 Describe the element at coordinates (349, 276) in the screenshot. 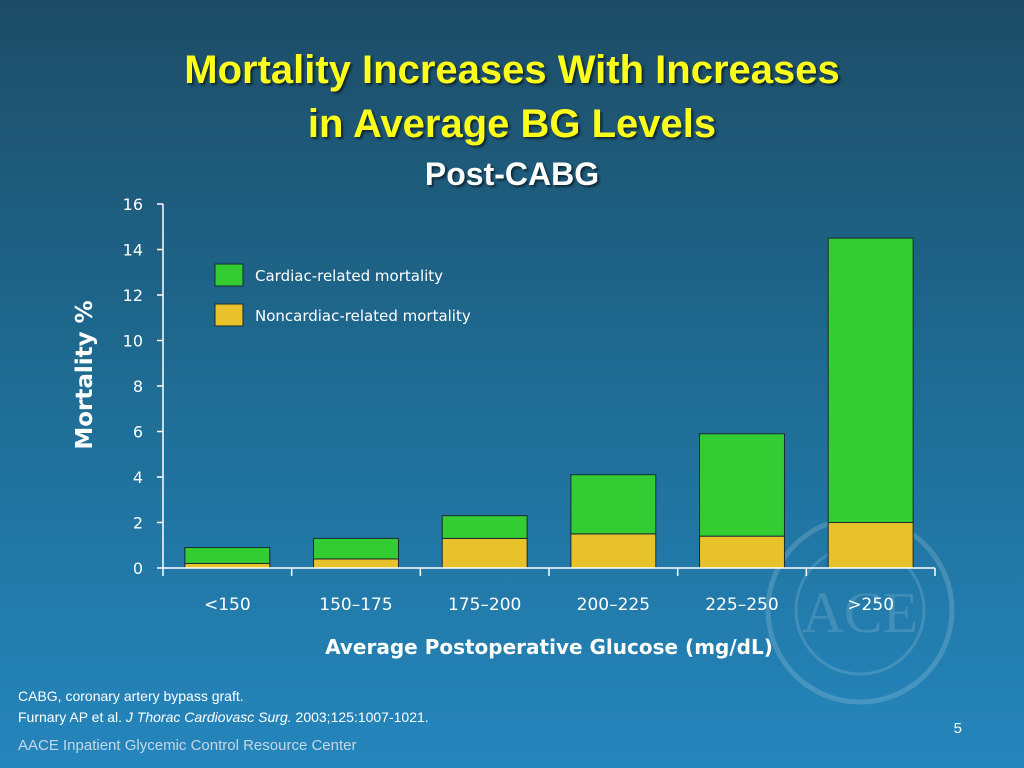

I see `legend-label-cardiac: Cardiac-related mortality` at that location.